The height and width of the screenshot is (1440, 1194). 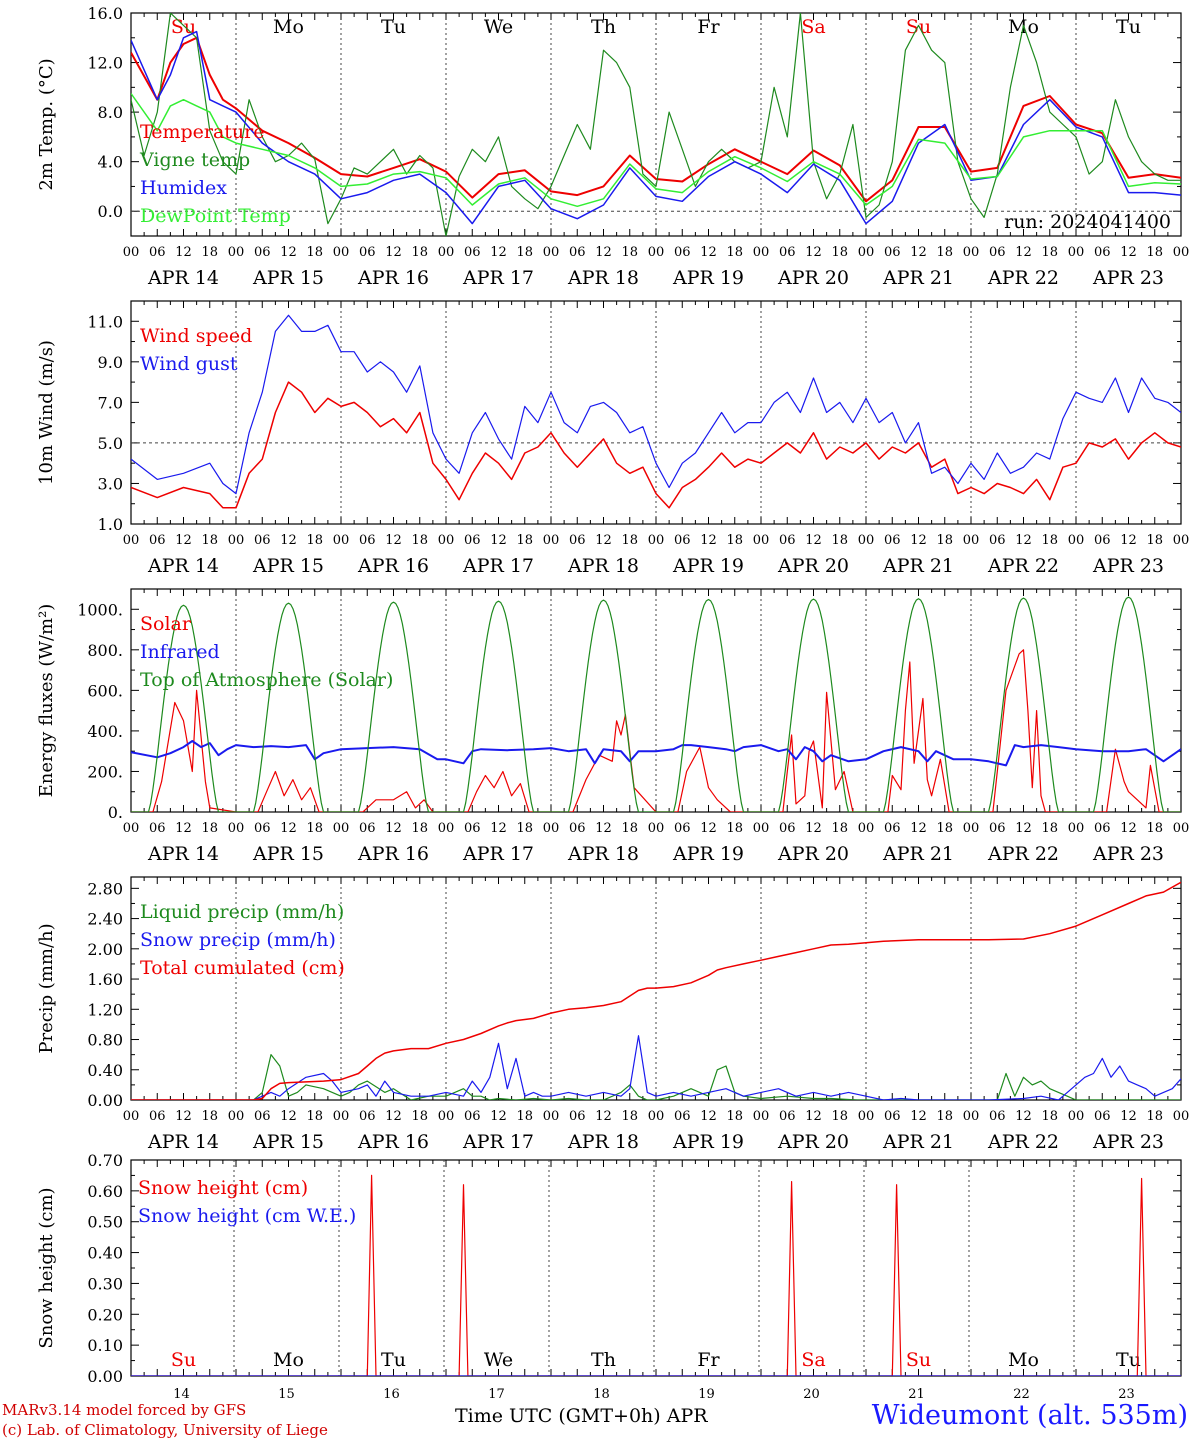 I want to click on y-tick-label: 1.0, so click(x=110, y=524).